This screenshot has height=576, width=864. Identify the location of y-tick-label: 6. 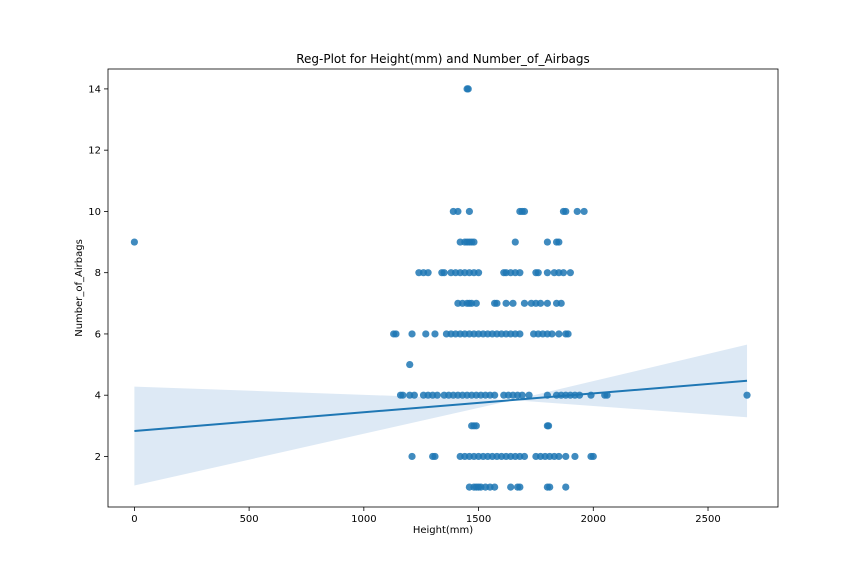
(98, 334).